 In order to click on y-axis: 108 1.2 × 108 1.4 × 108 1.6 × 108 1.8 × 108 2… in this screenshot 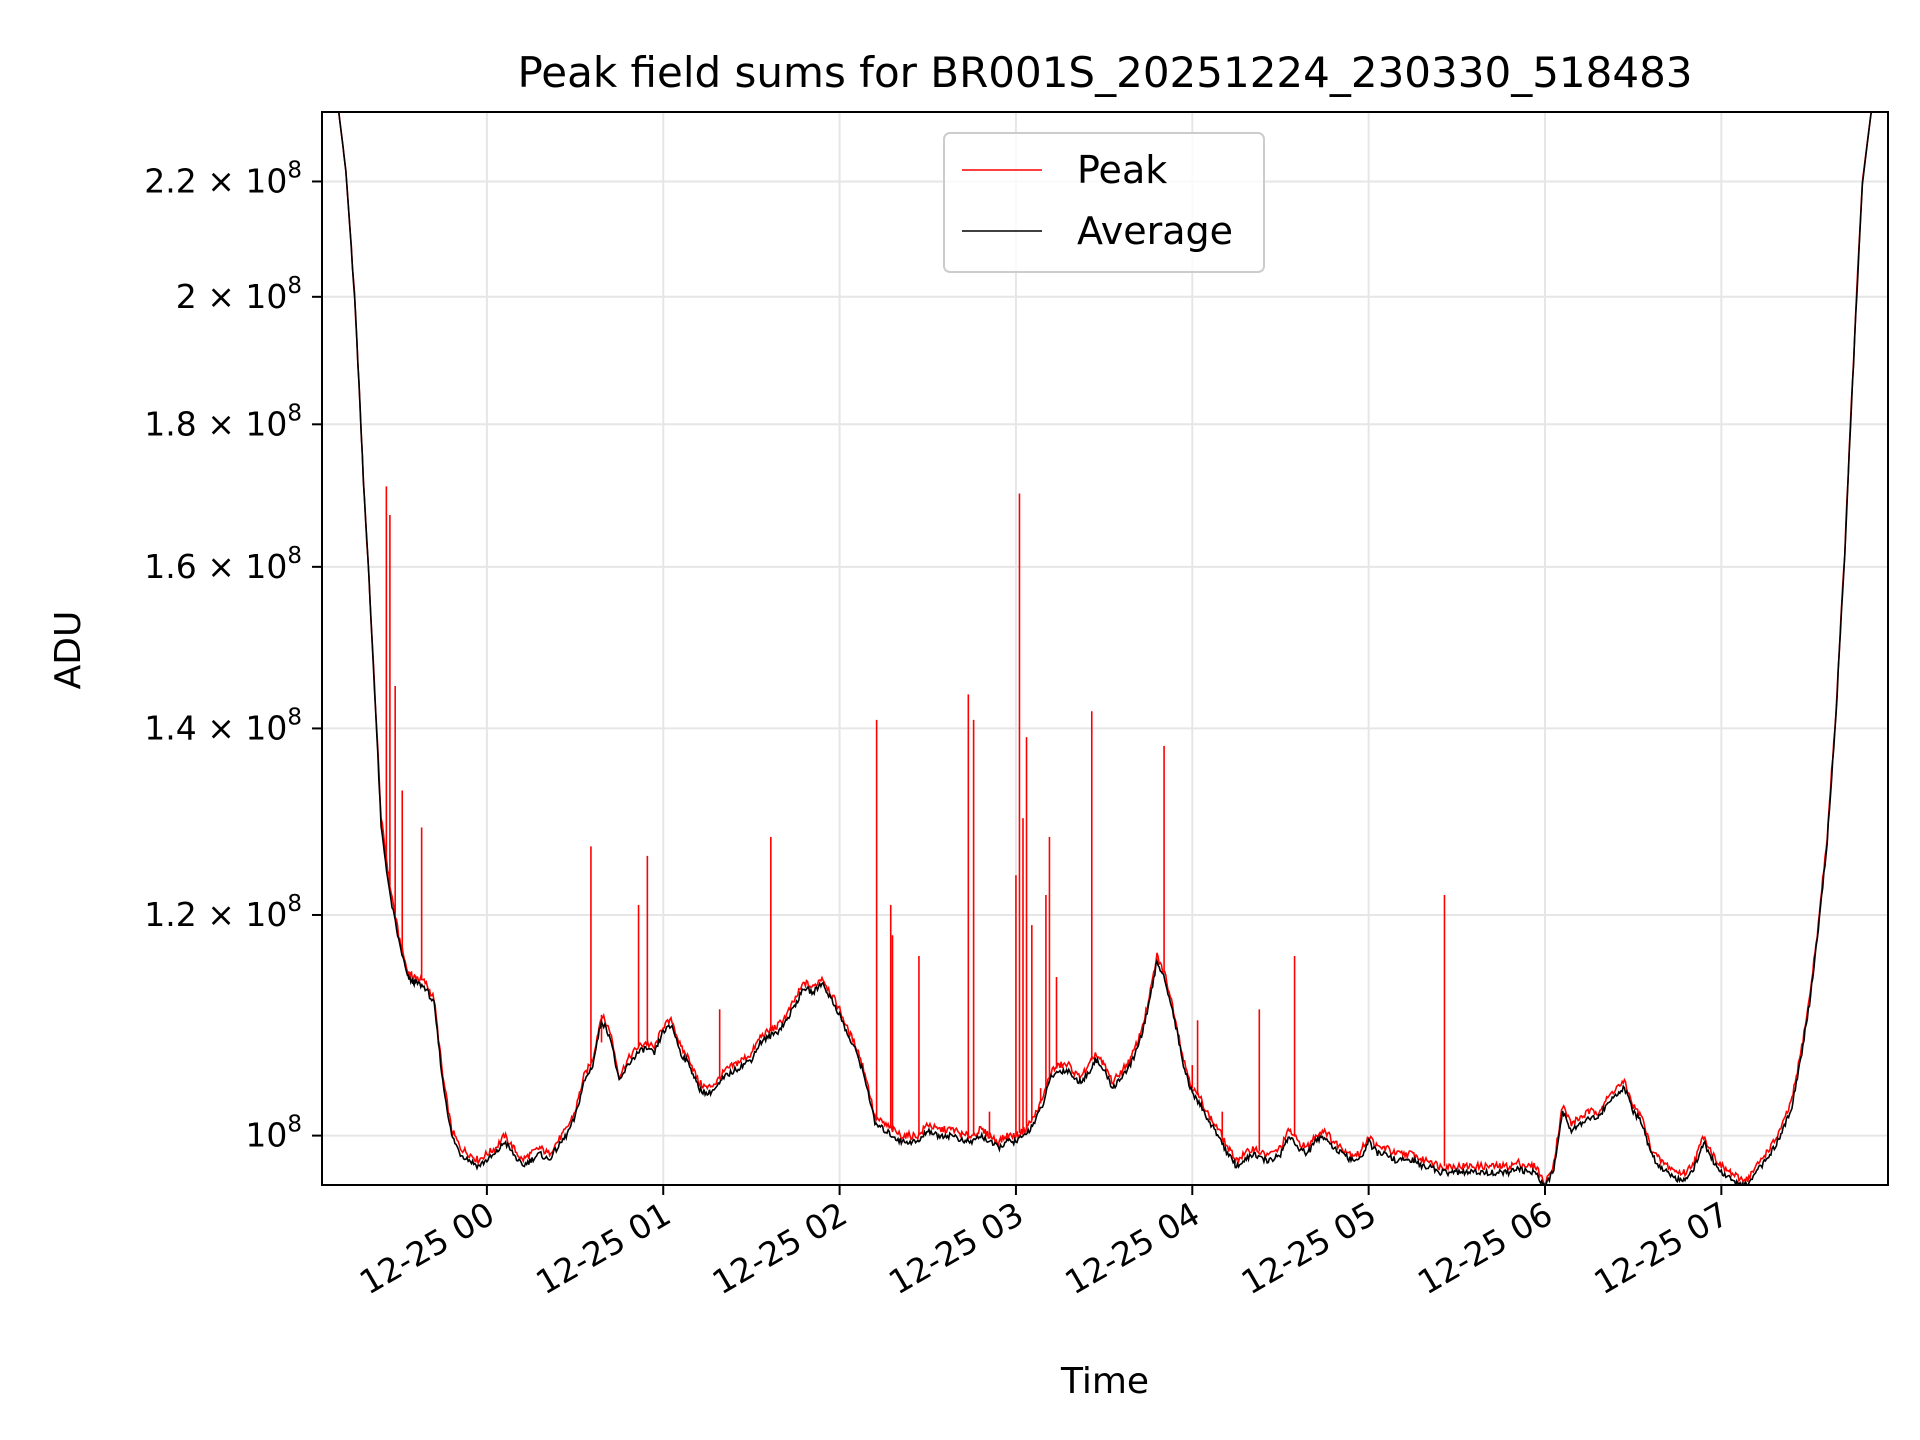, I will do `click(233, 656)`.